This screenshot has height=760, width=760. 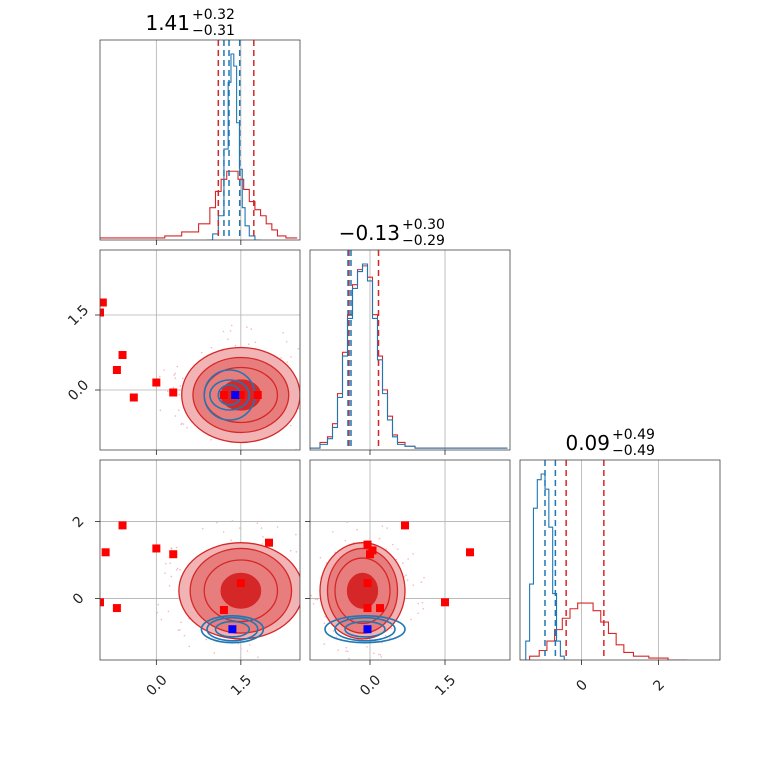 What do you see at coordinates (192, 579) in the screenshot?
I see `panel-2-0: 0.0 1.5 0 2` at bounding box center [192, 579].